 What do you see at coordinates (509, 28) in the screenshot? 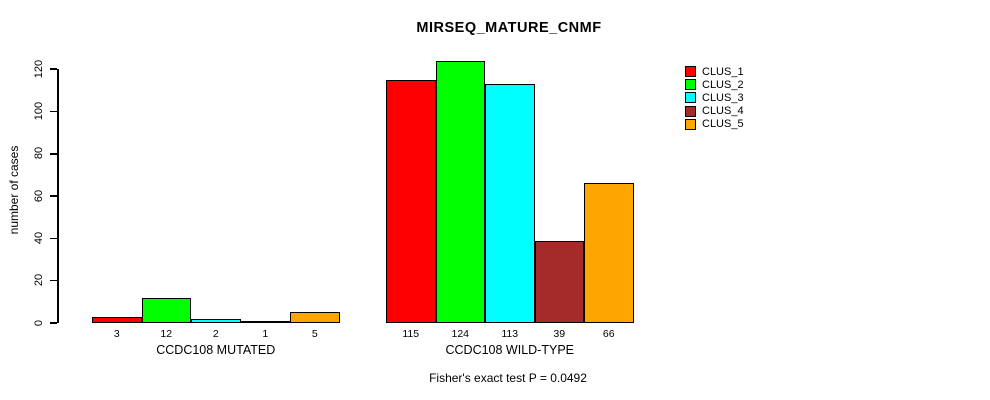
I see `chart-title: MIRSEQ_MATURE_CNMF` at bounding box center [509, 28].